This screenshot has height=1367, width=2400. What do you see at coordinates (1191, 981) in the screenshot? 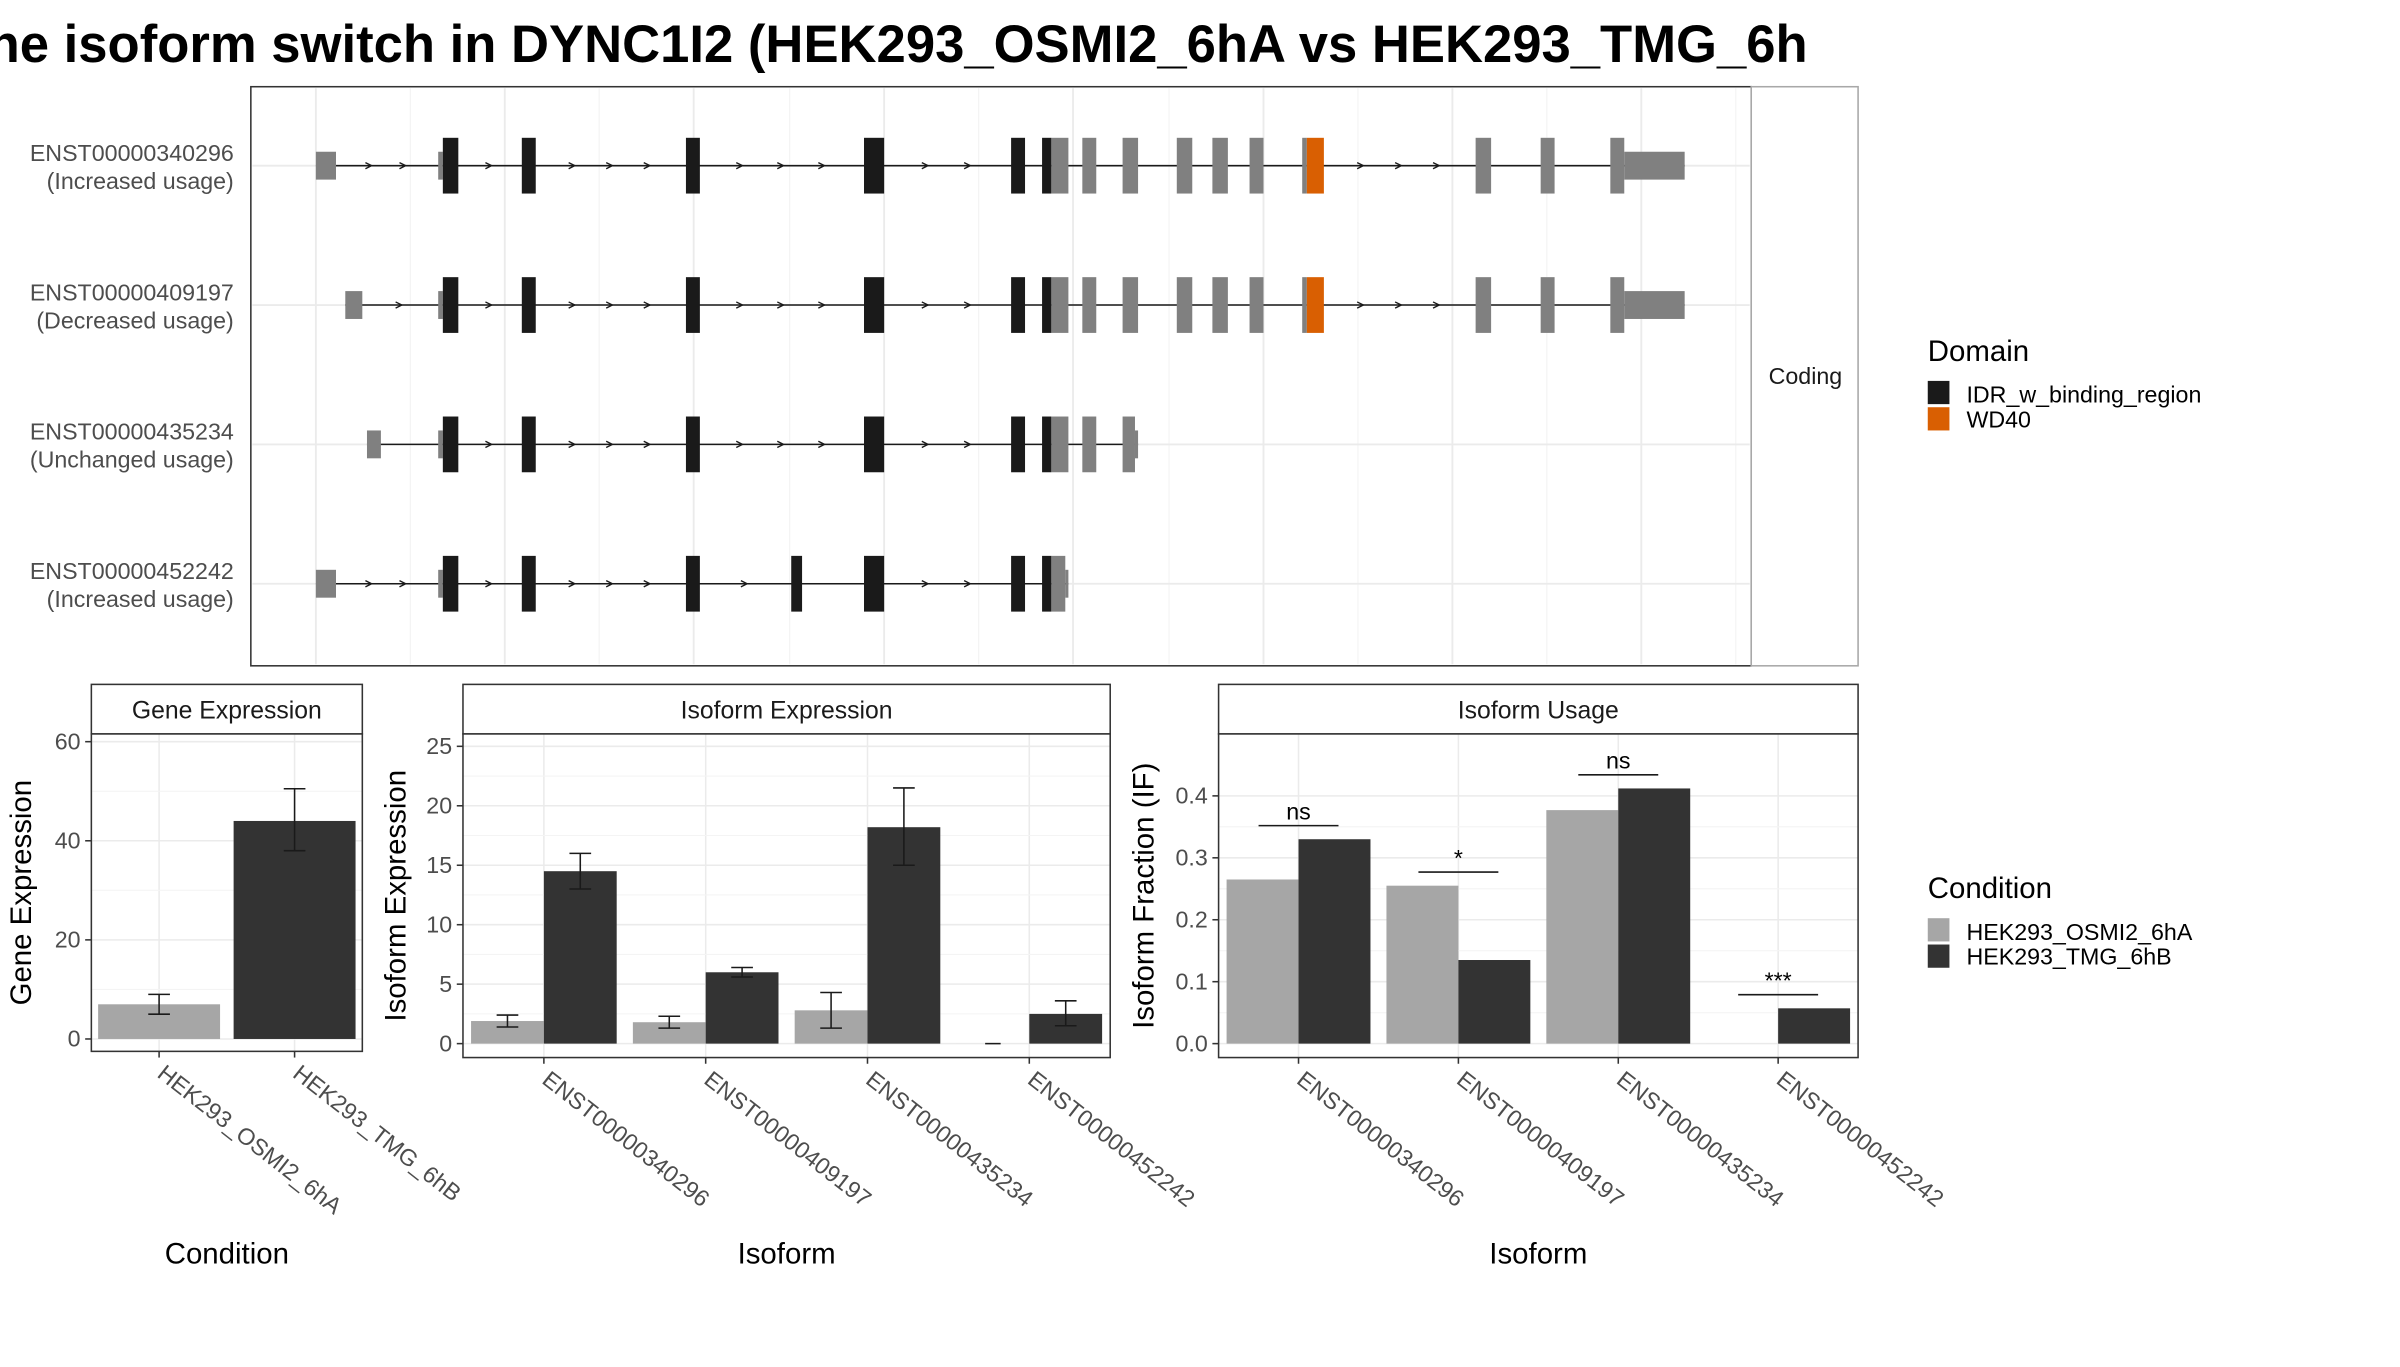
I see `y-tick-label: 0.1` at bounding box center [1191, 981].